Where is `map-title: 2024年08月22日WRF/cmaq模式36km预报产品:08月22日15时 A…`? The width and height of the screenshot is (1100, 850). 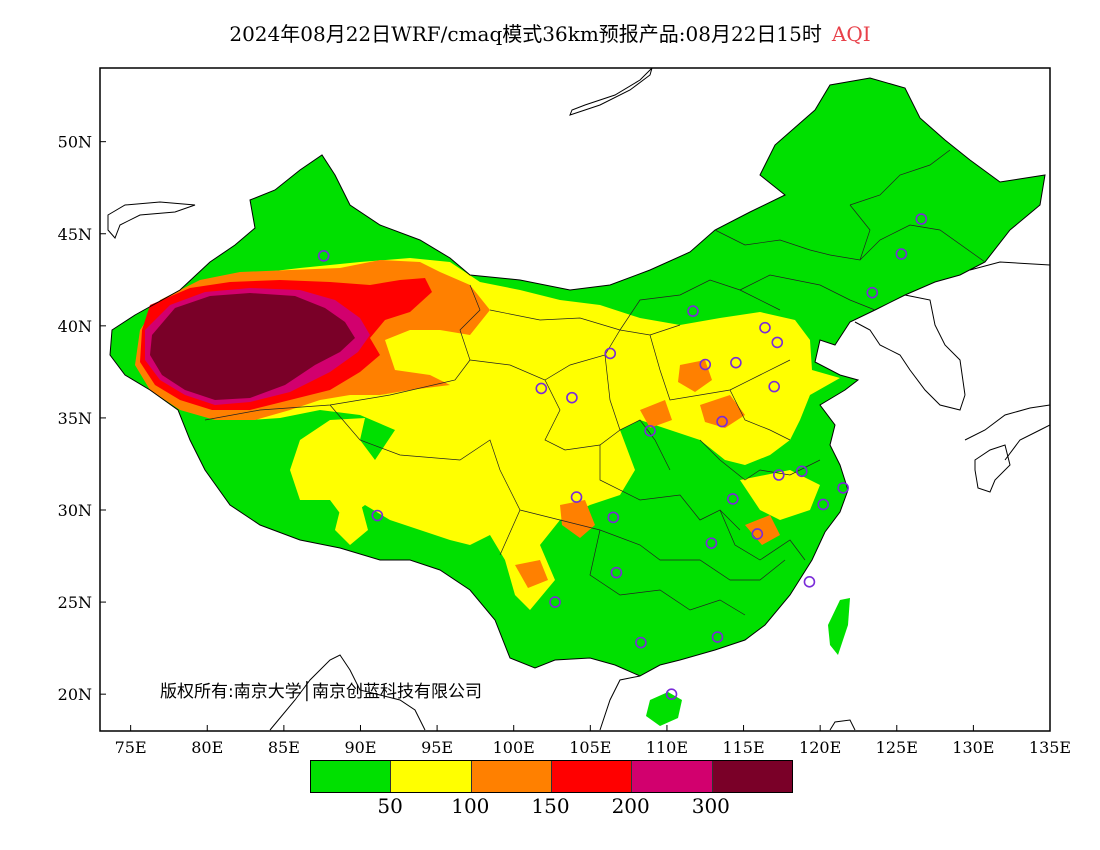 map-title: 2024年08月22日WRF/cmaq模式36km预报产品:08月22日15时 A… is located at coordinates (550, 32).